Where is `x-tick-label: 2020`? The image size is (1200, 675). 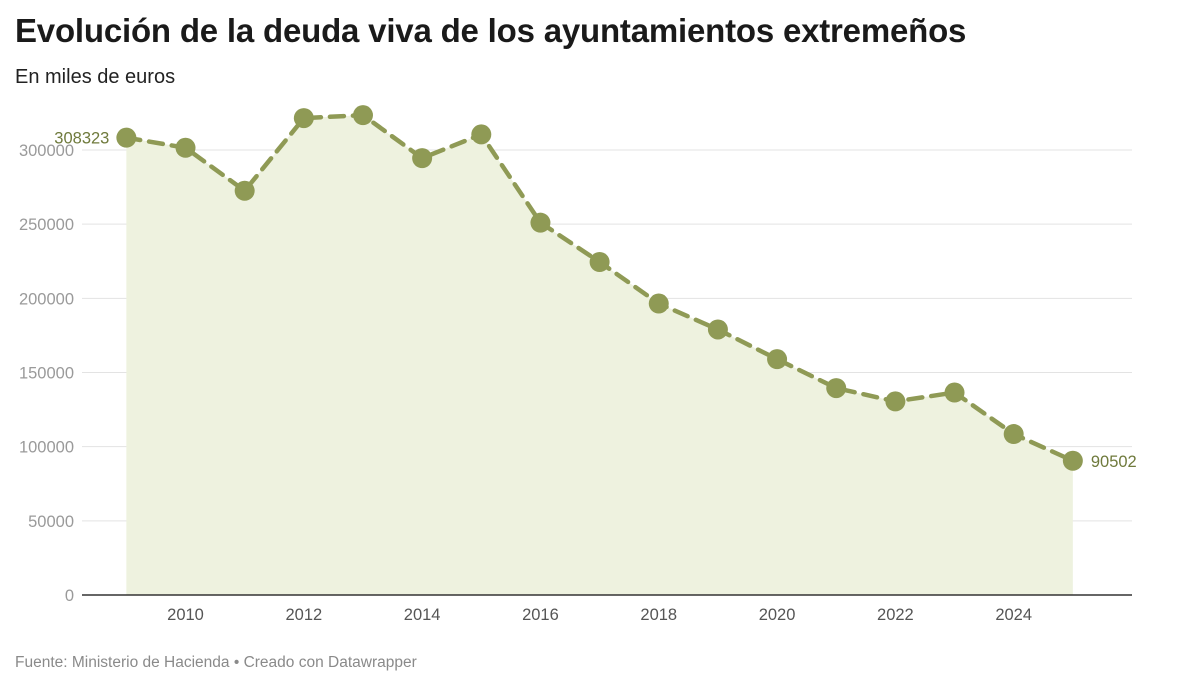 x-tick-label: 2020 is located at coordinates (777, 615).